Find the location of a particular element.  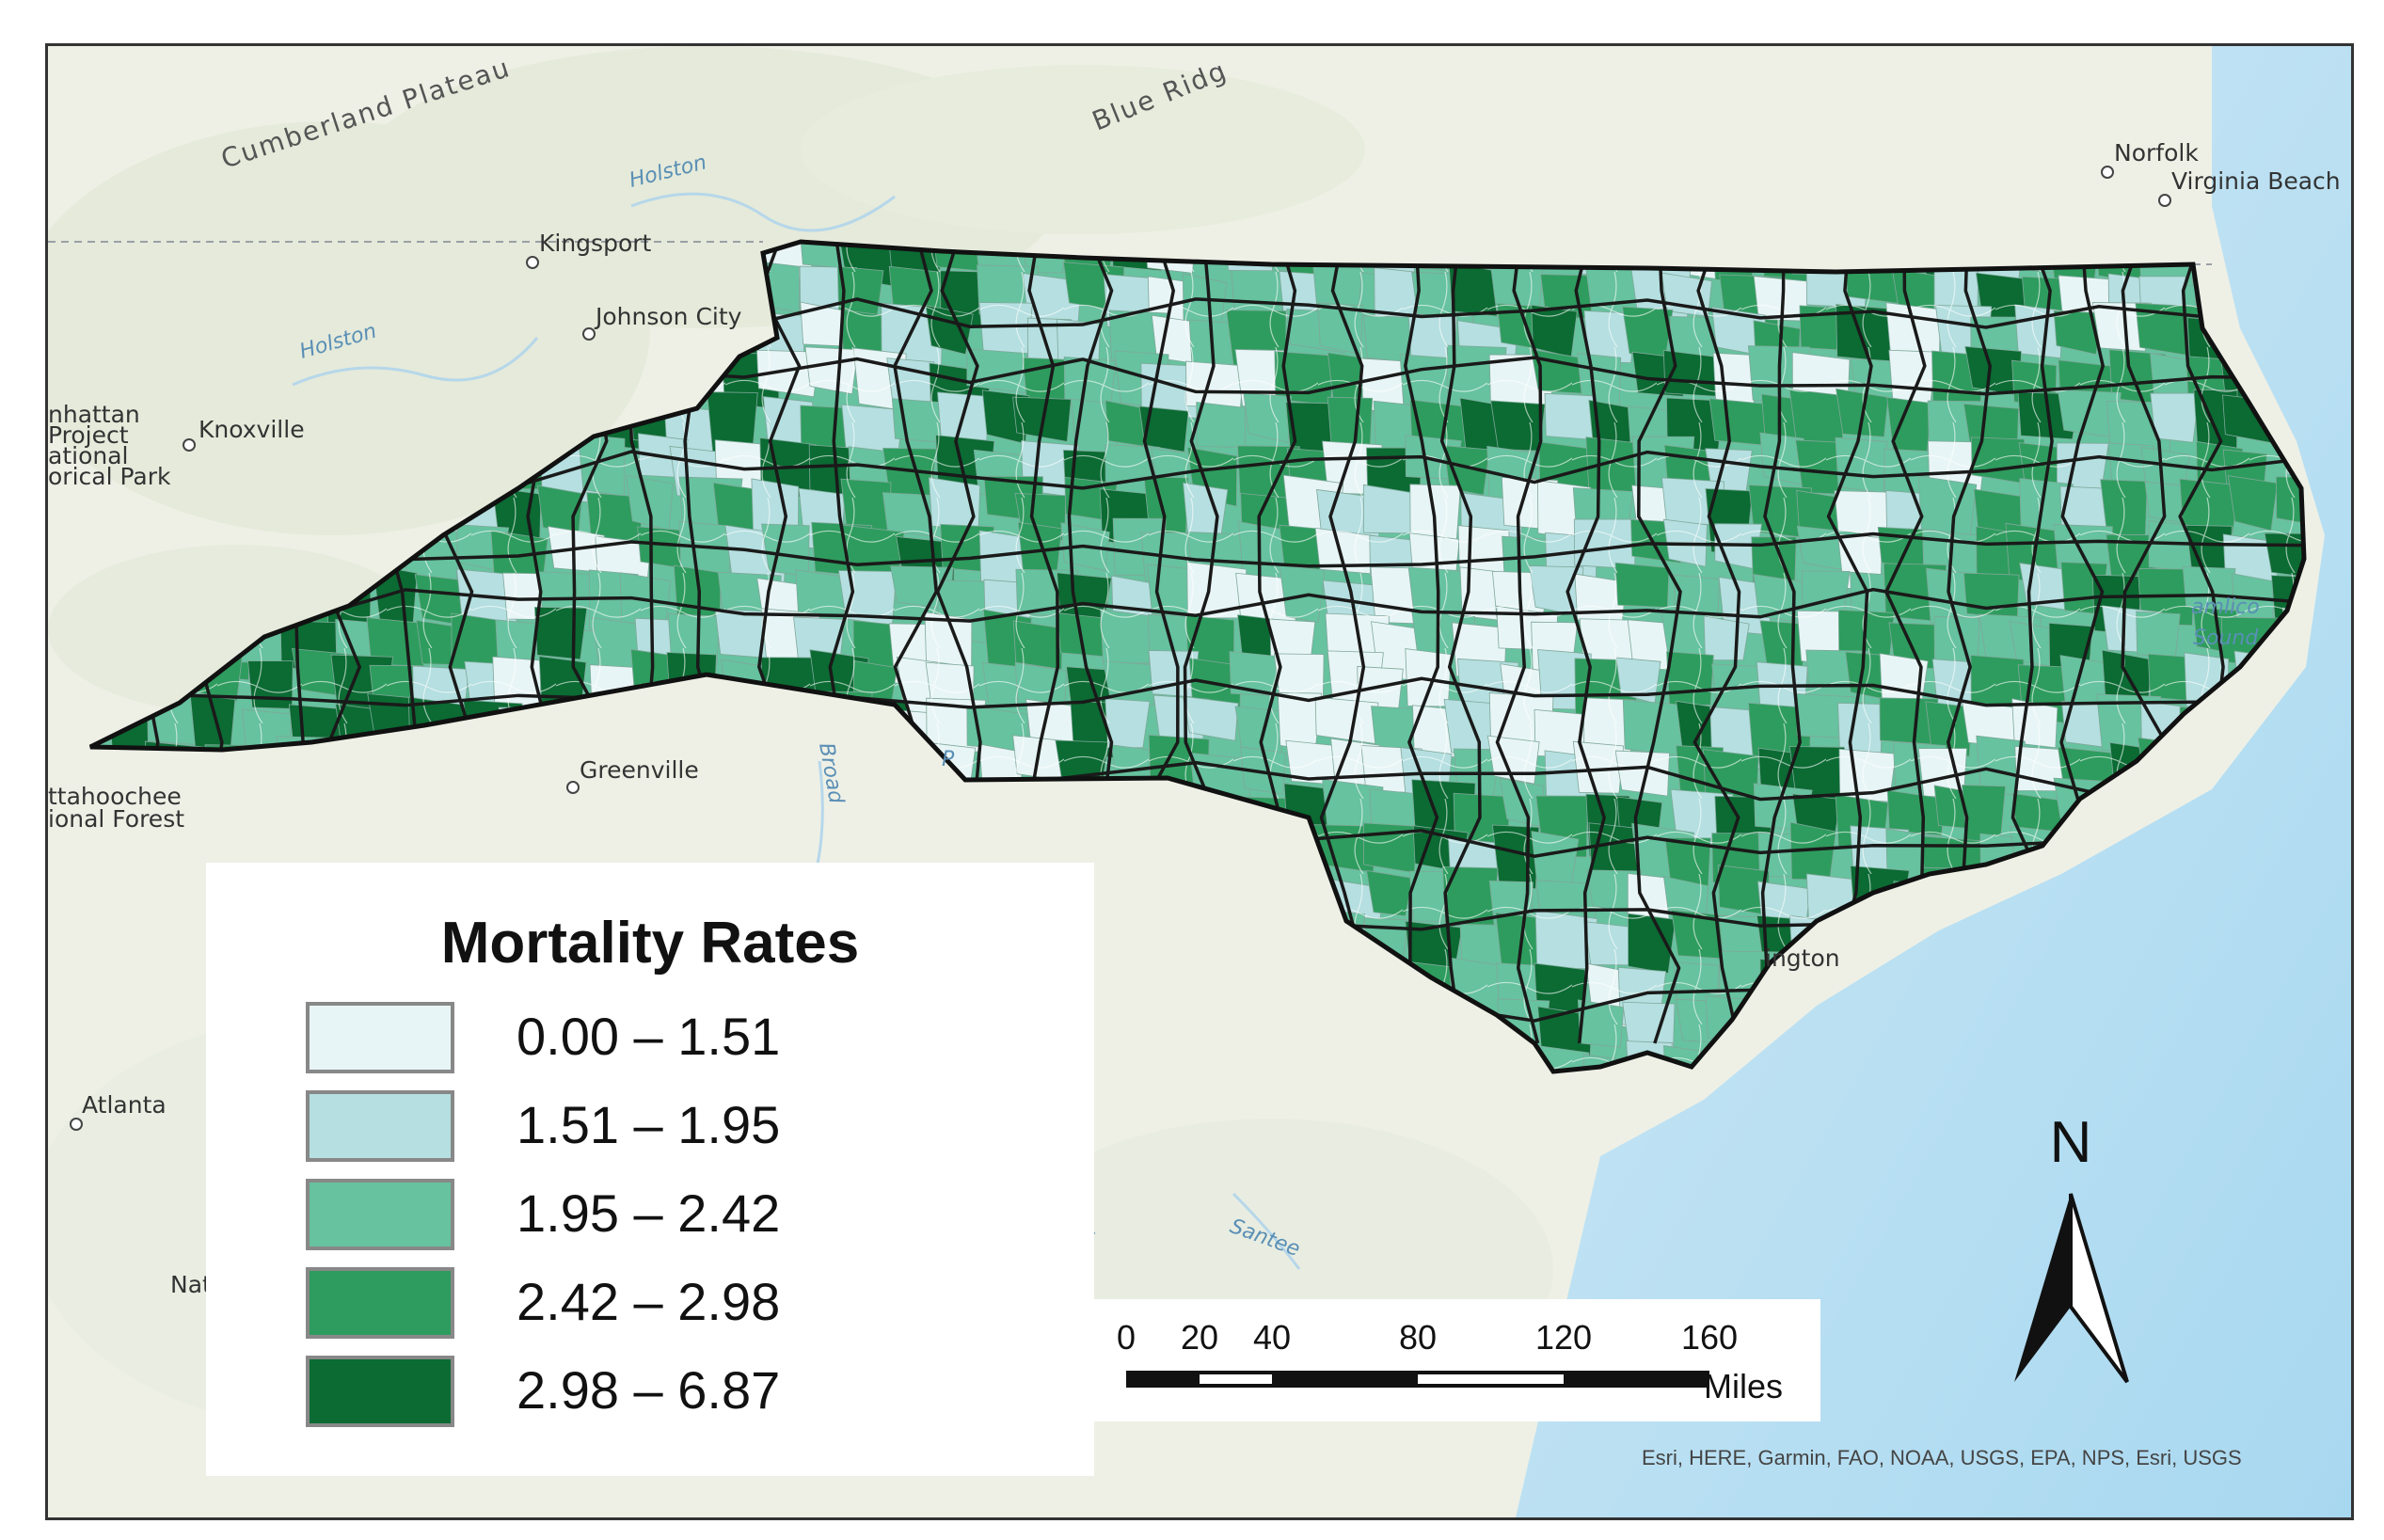

norfolk-dot is located at coordinates (2107, 172).